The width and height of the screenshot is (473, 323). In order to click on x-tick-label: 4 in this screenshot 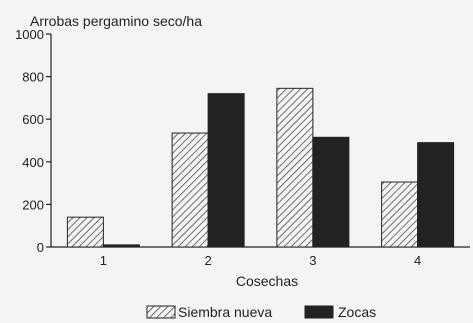, I will do `click(417, 260)`.